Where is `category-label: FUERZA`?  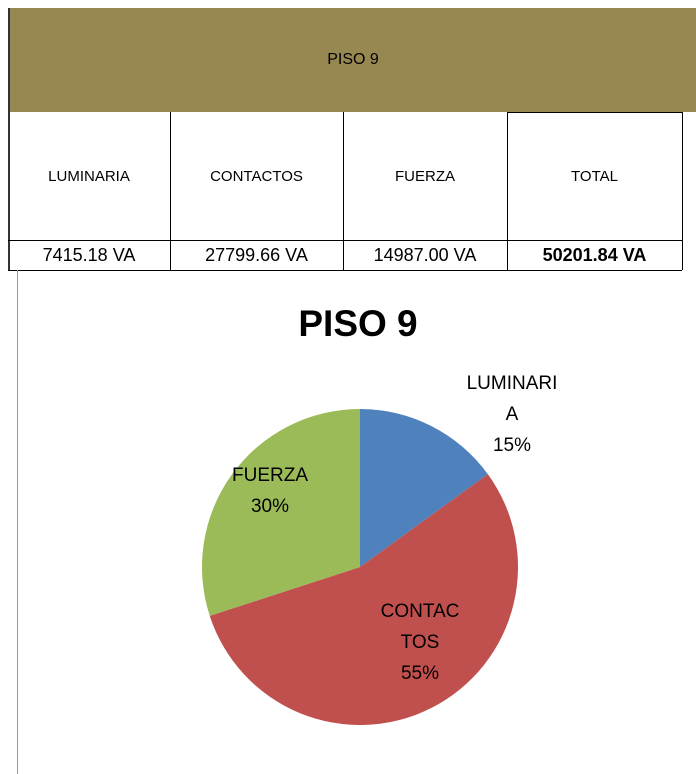 category-label: FUERZA is located at coordinates (270, 475).